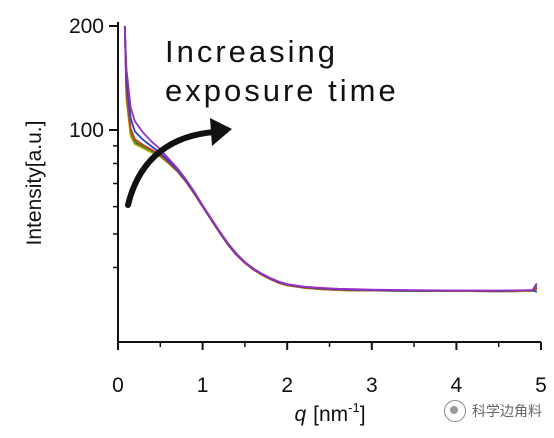 The height and width of the screenshot is (438, 554). I want to click on chat-bubble-icon, so click(455, 411).